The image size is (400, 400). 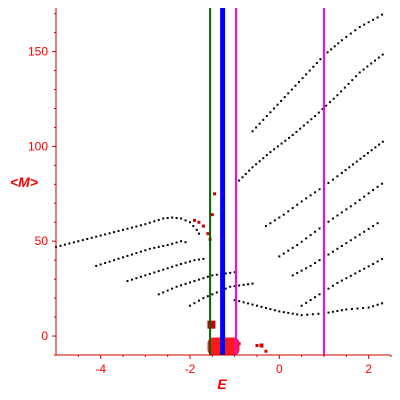 What do you see at coordinates (368, 369) in the screenshot?
I see `x-tick-label: 2` at bounding box center [368, 369].